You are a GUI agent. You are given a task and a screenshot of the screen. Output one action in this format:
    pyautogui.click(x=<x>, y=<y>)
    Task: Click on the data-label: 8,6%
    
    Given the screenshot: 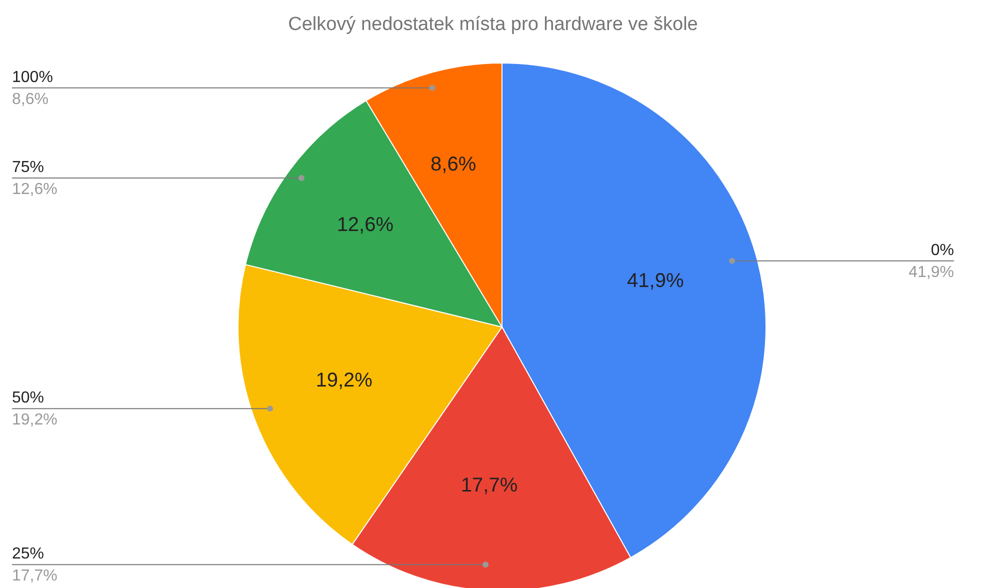 What is the action you would take?
    pyautogui.click(x=453, y=164)
    